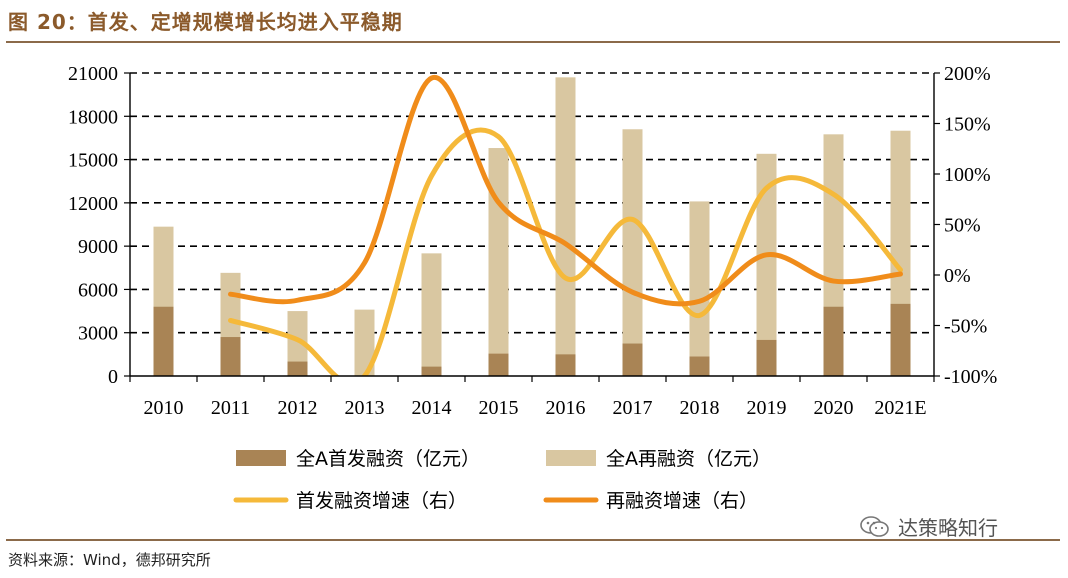 Image resolution: width=1068 pixels, height=578 pixels. What do you see at coordinates (432, 408) in the screenshot?
I see `x-tick-label: 2014` at bounding box center [432, 408].